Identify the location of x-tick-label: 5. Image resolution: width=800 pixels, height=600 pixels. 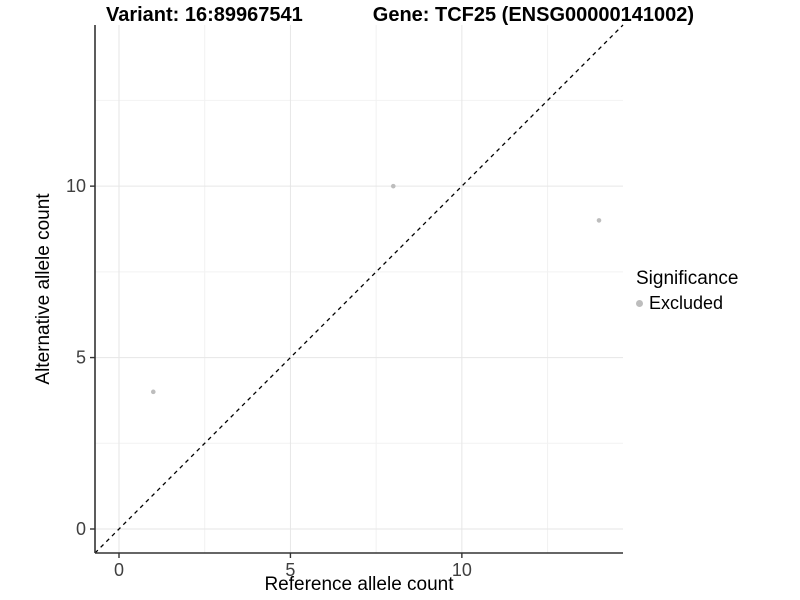
(290, 570).